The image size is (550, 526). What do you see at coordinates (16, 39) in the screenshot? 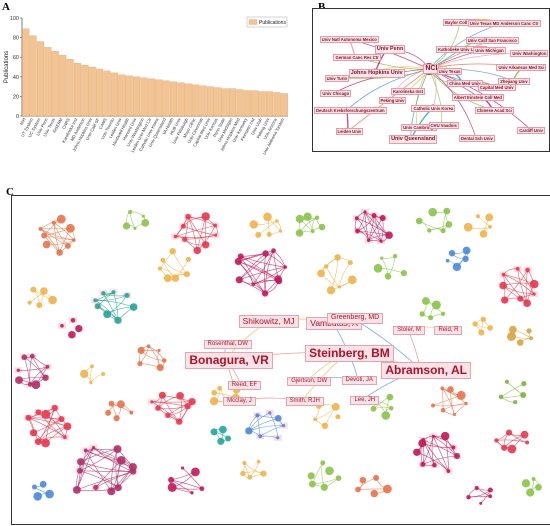
I see `y-tick-label: 80` at bounding box center [16, 39].